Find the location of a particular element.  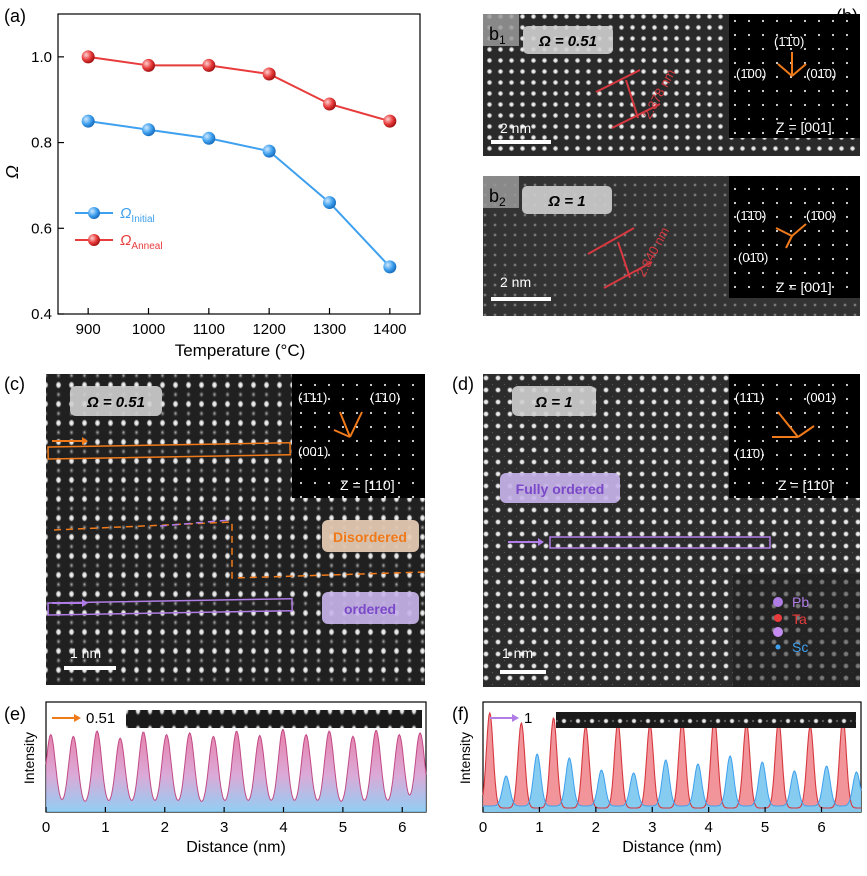

chart-a-series is located at coordinates (239, 162).